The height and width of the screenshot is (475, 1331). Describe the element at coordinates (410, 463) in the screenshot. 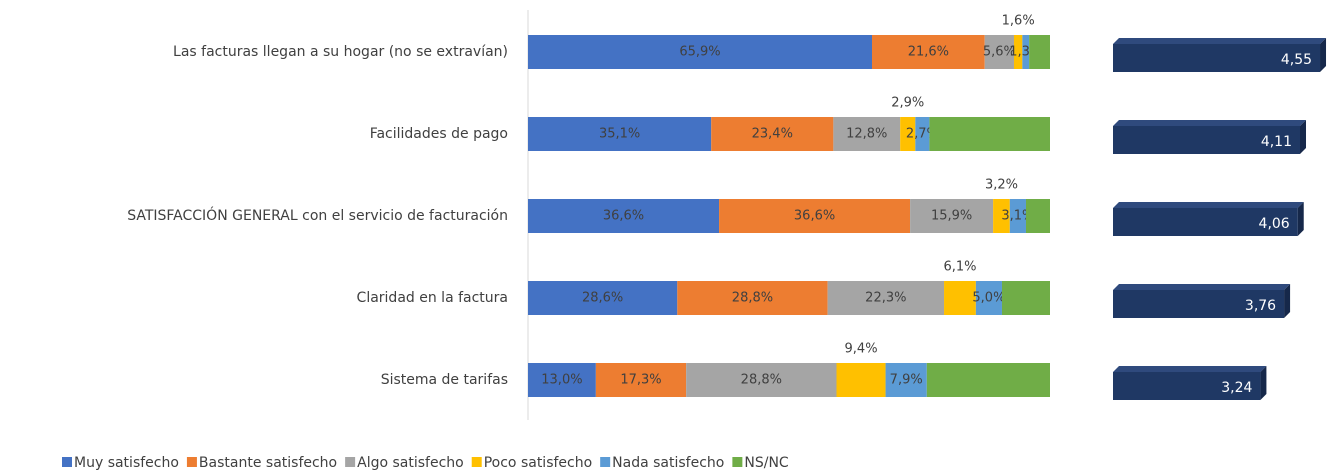

I see `legend-label: Algo satisfecho` at that location.